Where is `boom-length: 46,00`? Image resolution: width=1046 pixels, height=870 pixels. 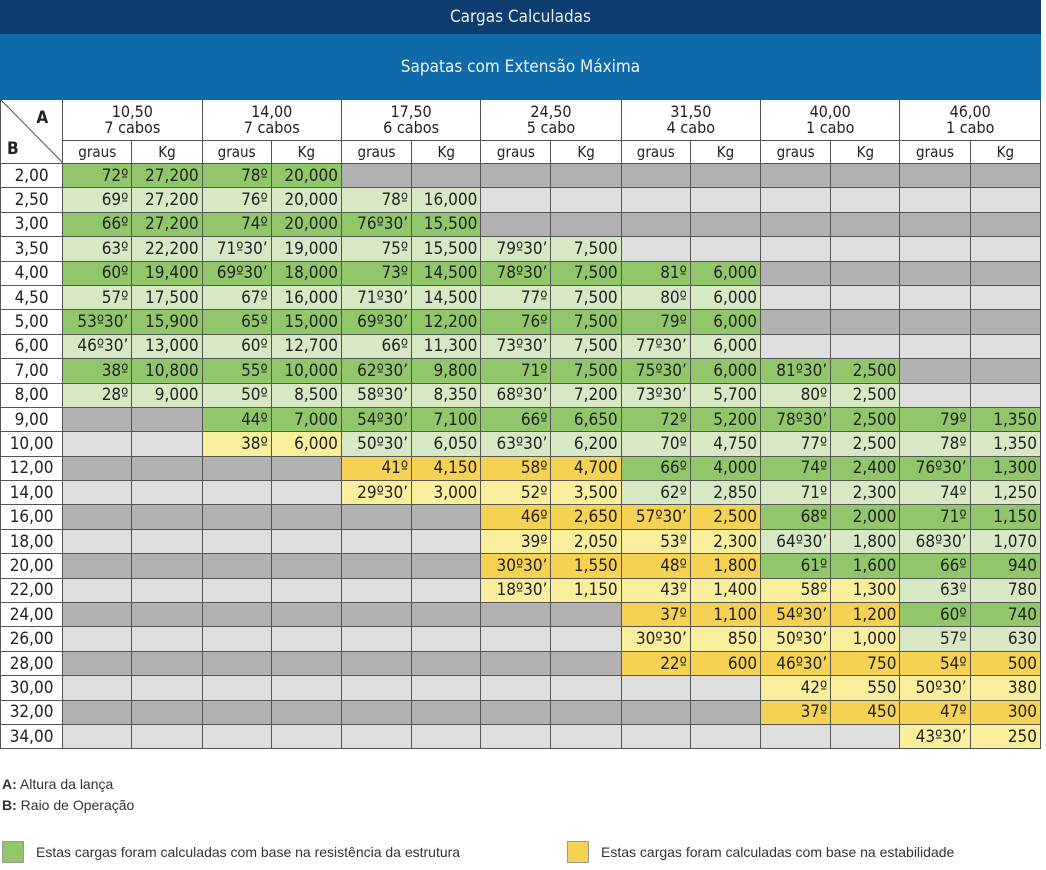 boom-length: 46,00 is located at coordinates (970, 111).